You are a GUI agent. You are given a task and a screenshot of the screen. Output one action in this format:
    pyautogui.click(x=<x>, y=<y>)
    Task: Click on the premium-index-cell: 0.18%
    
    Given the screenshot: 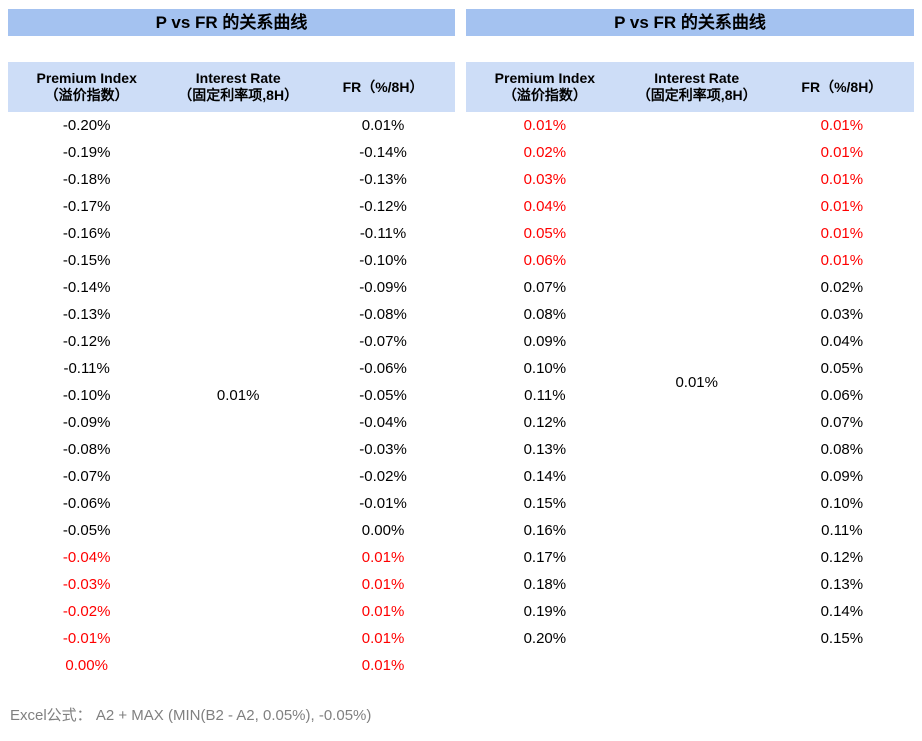 What is the action you would take?
    pyautogui.click(x=545, y=584)
    